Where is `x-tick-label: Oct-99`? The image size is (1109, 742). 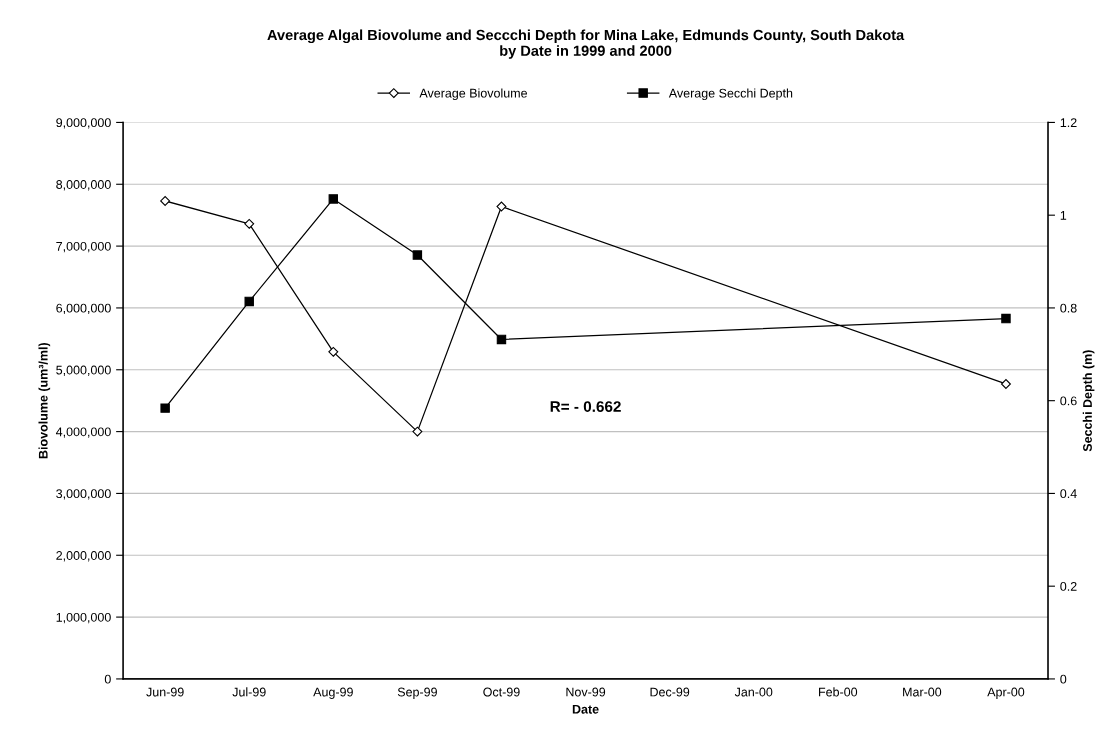 x-tick-label: Oct-99 is located at coordinates (501, 692).